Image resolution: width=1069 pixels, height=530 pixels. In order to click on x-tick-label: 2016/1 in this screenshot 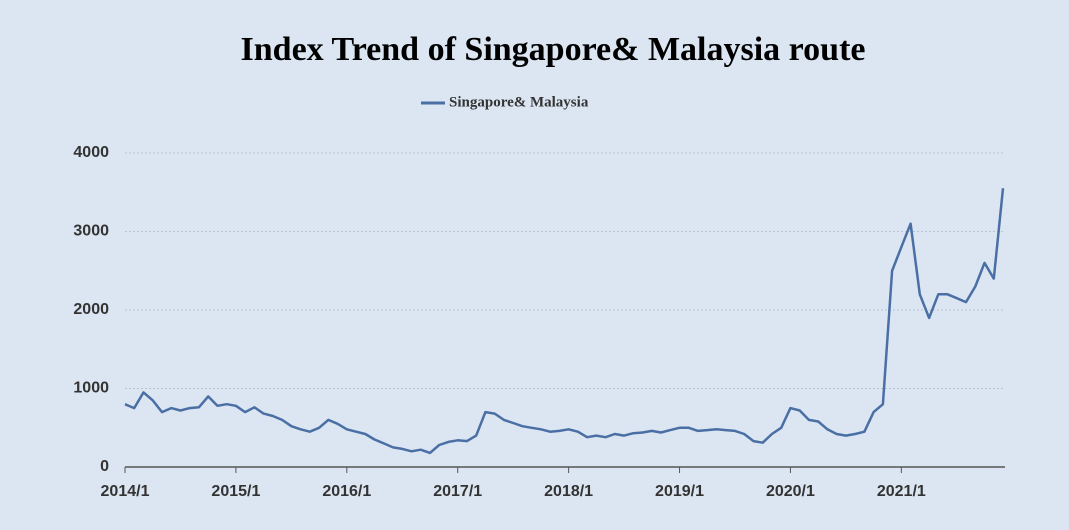, I will do `click(346, 491)`.